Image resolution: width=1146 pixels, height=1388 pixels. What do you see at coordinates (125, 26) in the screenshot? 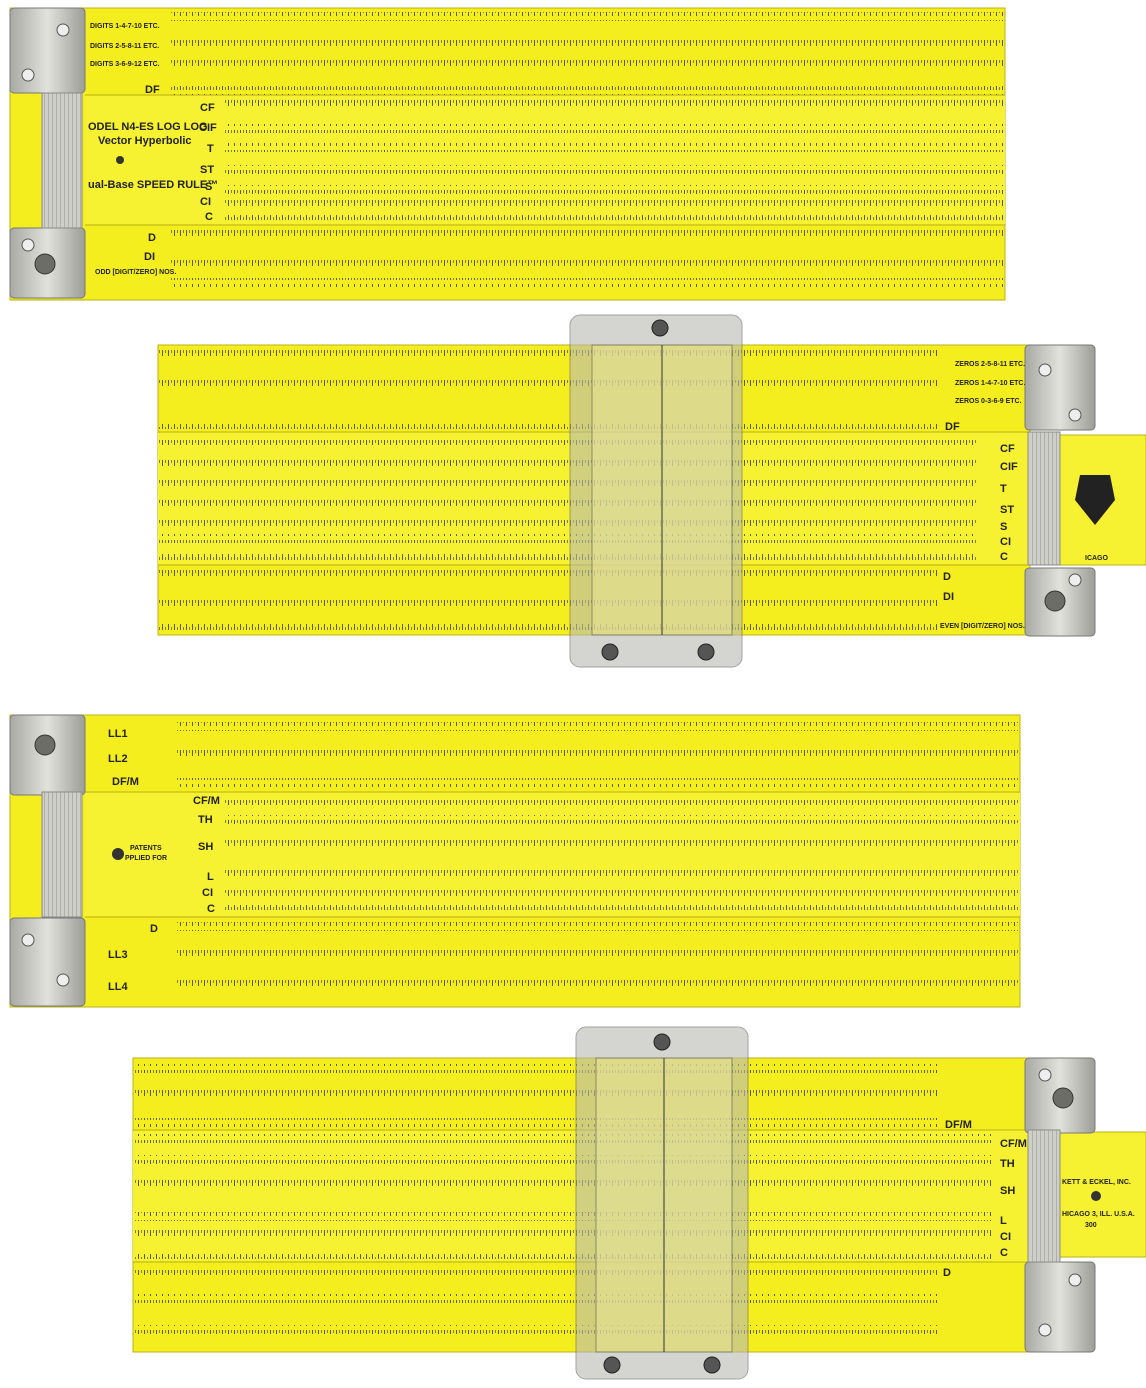
I see `header-label-1: DIGITS 1-4-7-10 ETC.` at bounding box center [125, 26].